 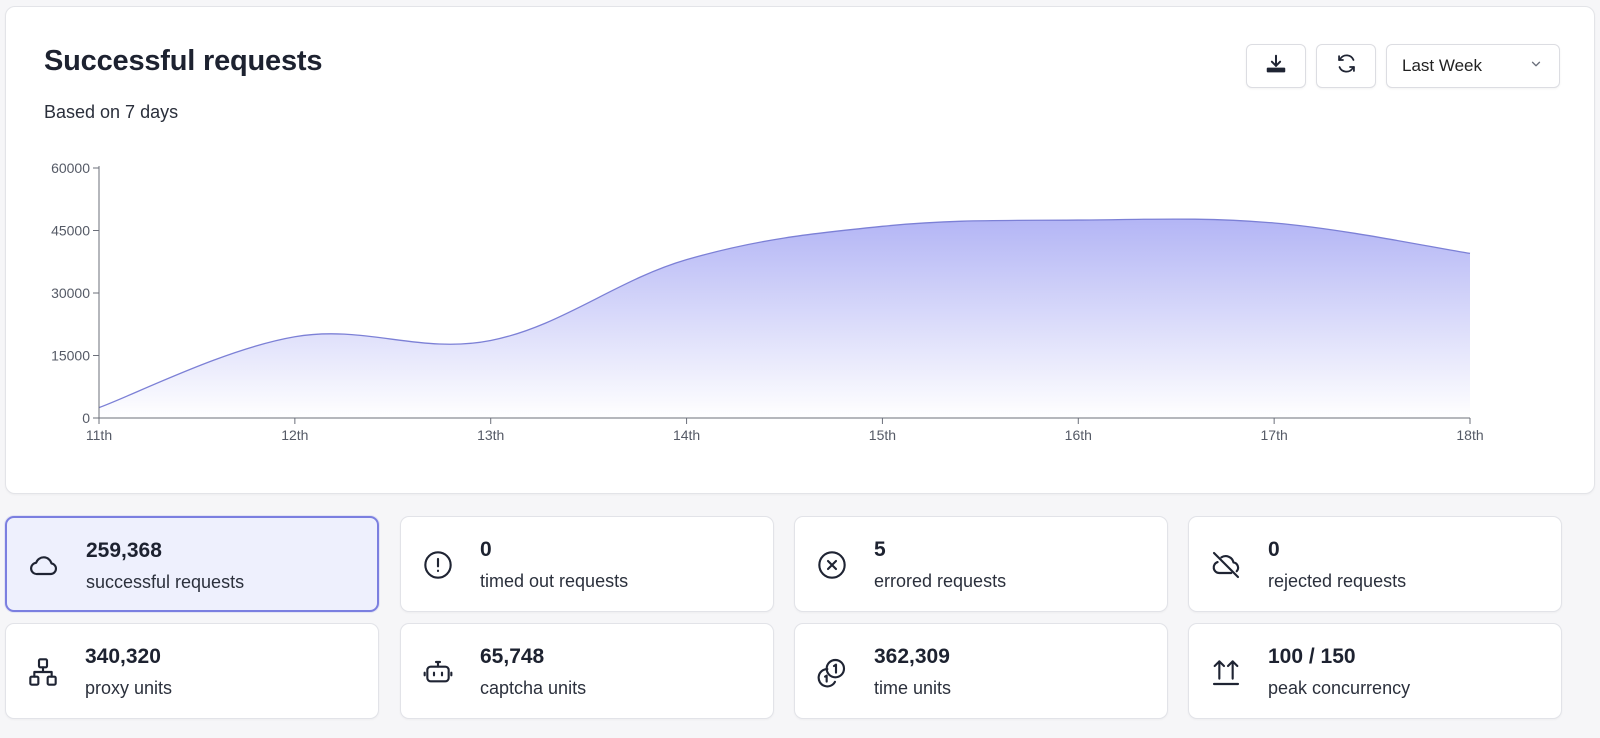 I want to click on stat-card-peak-concurrency: 100 / 150 peak concurrency, so click(x=1375, y=671).